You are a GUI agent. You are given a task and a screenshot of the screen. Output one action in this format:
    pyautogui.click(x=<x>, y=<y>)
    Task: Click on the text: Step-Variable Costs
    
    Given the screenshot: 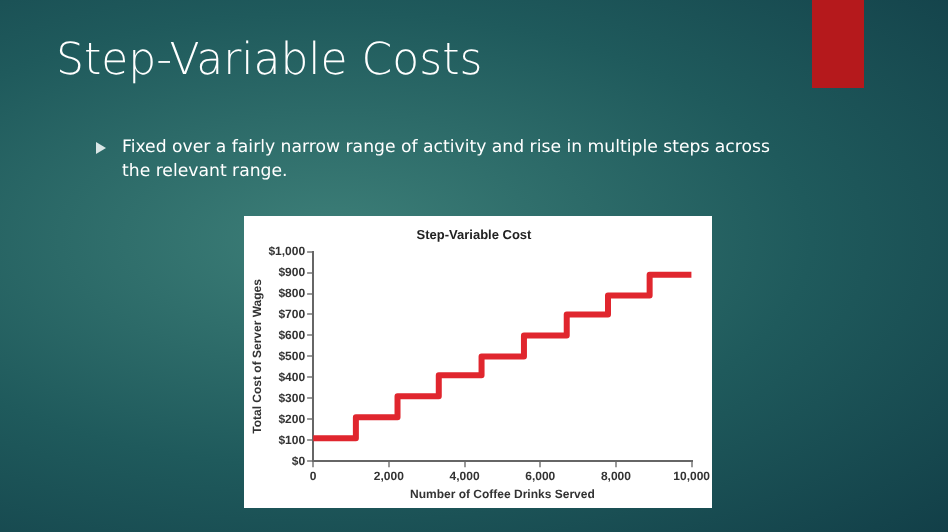 What is the action you would take?
    pyautogui.click(x=269, y=61)
    